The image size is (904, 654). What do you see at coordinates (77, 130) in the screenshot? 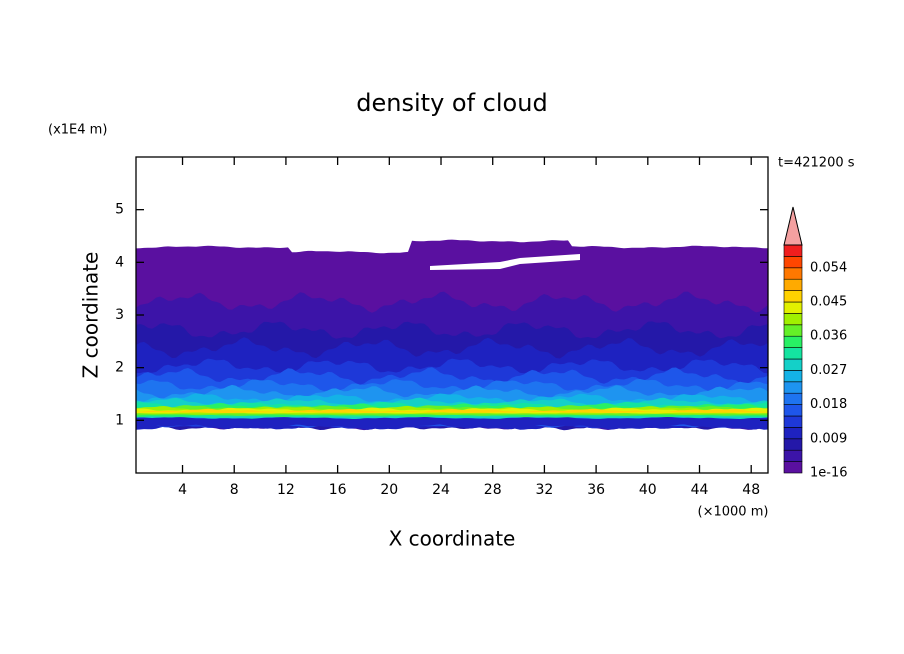
I see `y-unit: (x1E4 m)` at bounding box center [77, 130].